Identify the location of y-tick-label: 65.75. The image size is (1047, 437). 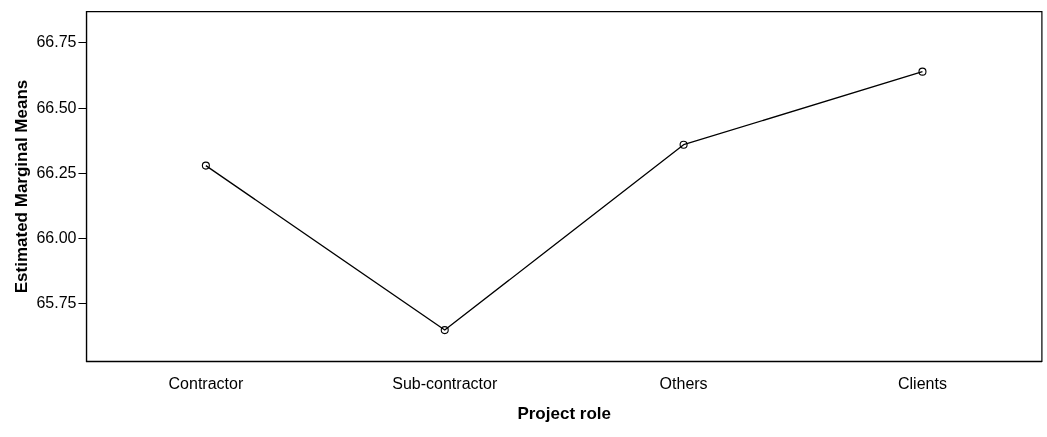
(56, 303).